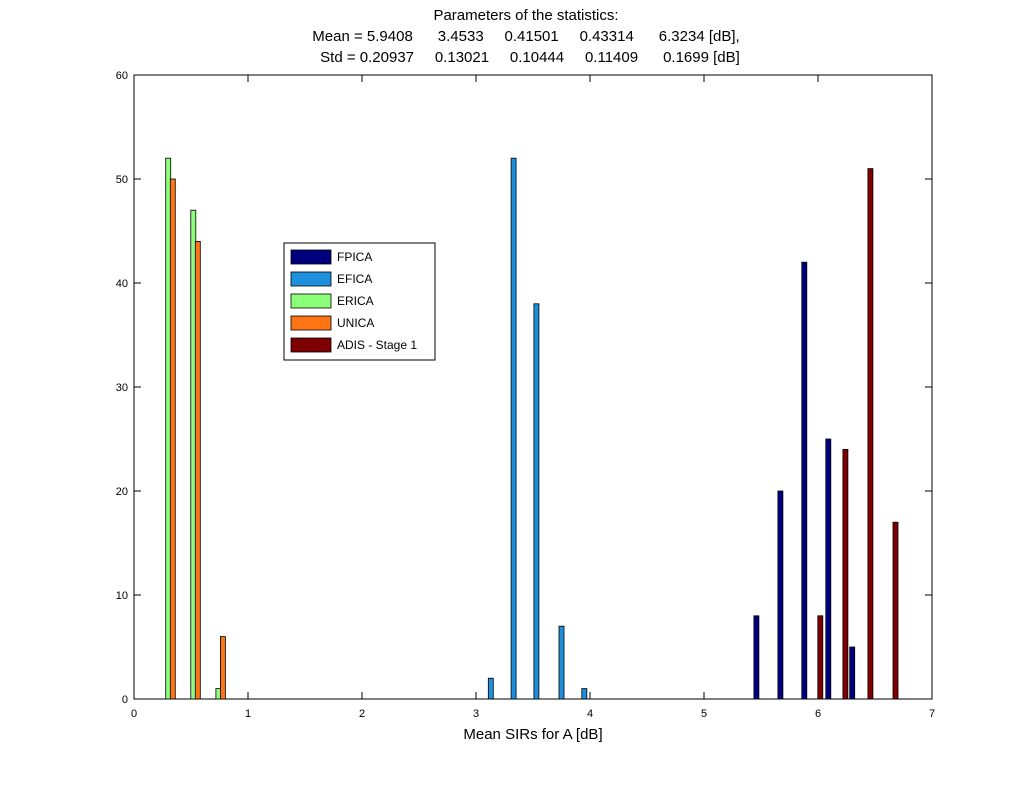 The width and height of the screenshot is (1030, 785). I want to click on y-tick-label: 50, so click(122, 180).